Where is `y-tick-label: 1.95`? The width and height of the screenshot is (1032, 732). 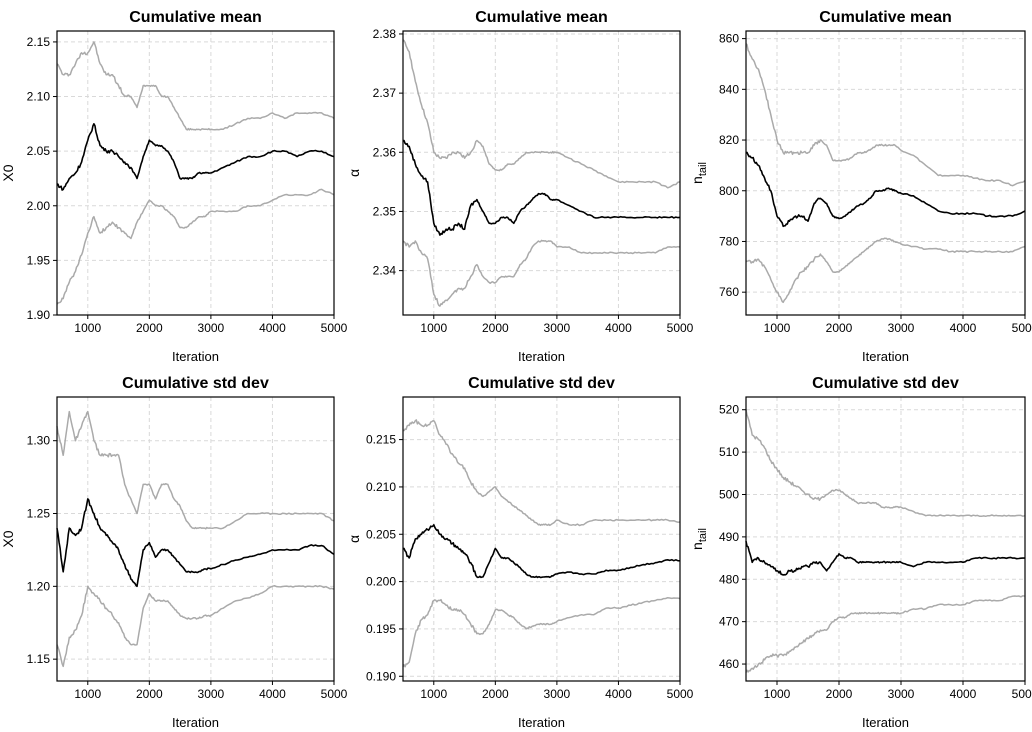 y-tick-label: 1.95 is located at coordinates (39, 260).